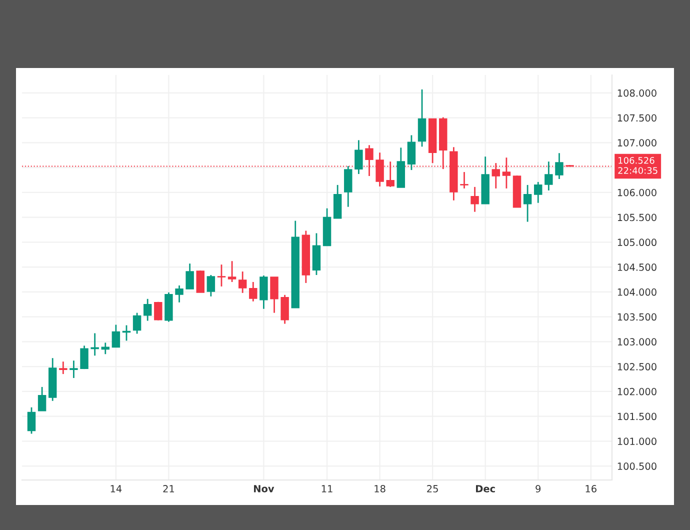 The image size is (690, 530). What do you see at coordinates (637, 292) in the screenshot?
I see `y-tick-label: 104.000` at bounding box center [637, 292].